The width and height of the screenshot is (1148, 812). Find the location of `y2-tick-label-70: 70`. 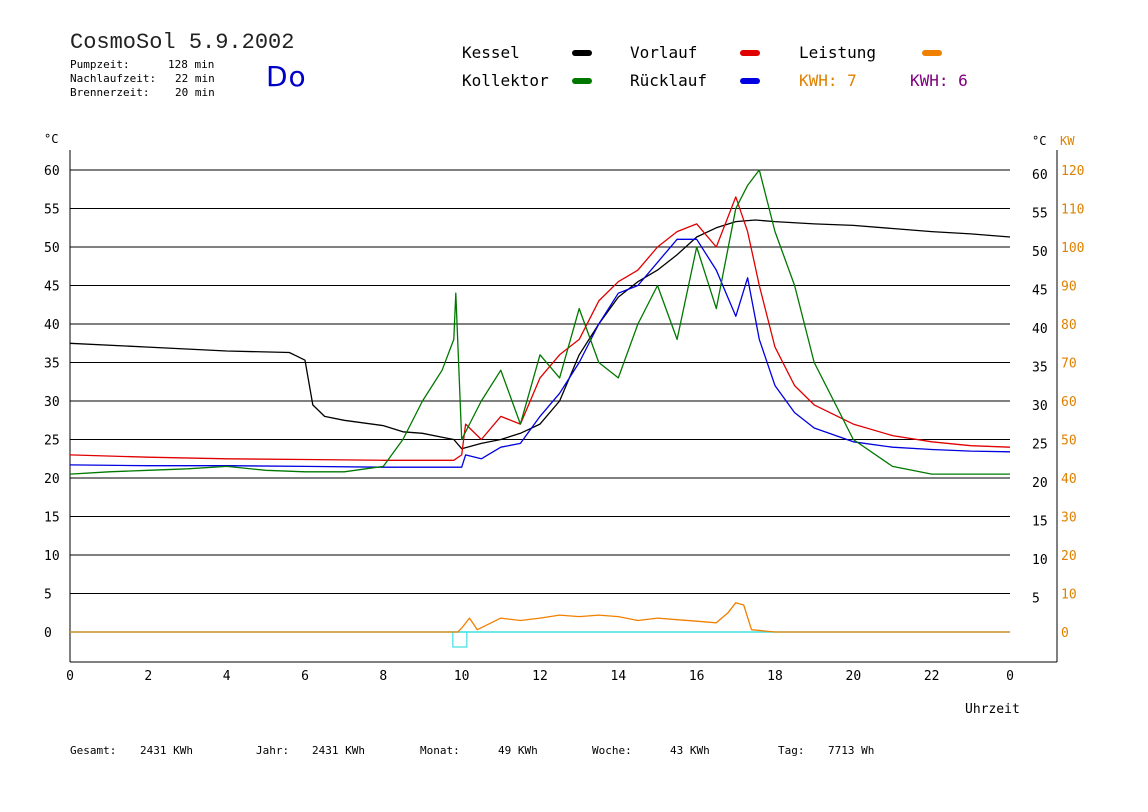

y2-tick-label-70: 70 is located at coordinates (1069, 364).